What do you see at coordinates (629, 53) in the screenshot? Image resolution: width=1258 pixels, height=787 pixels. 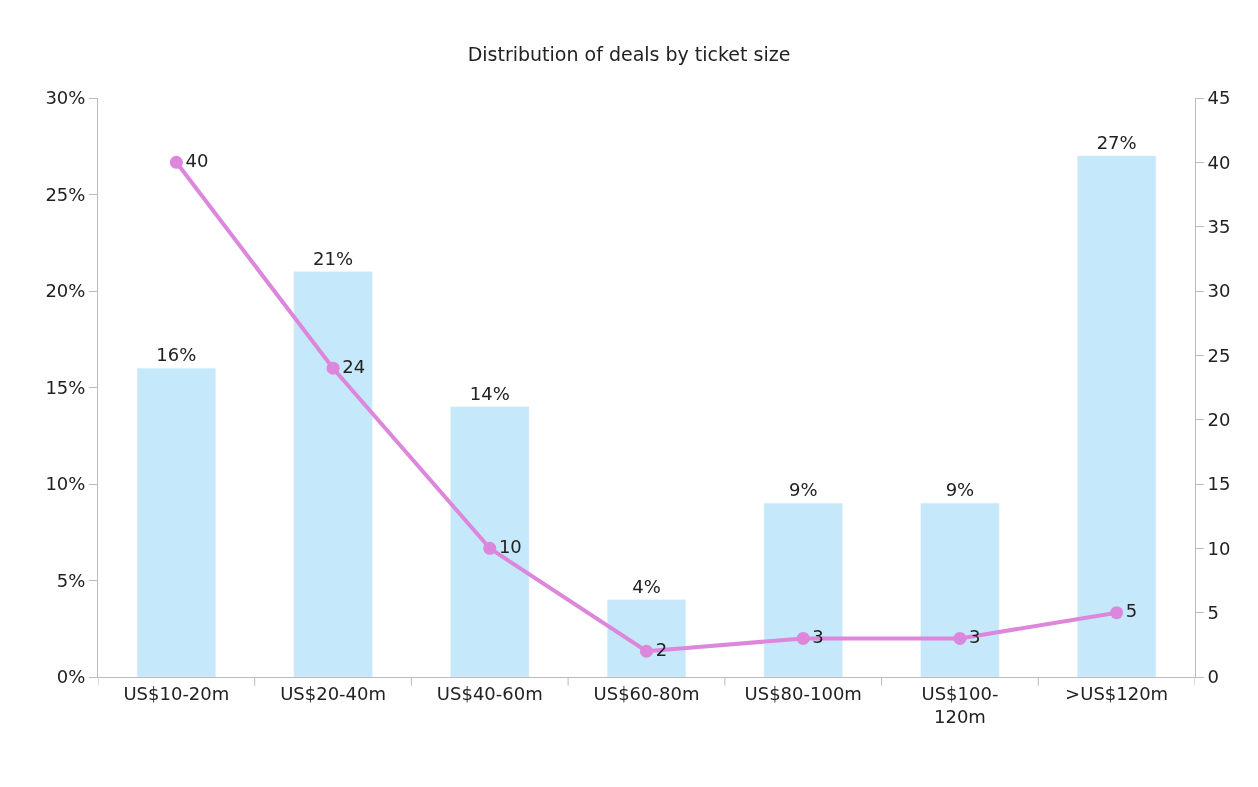 I see `chart-title: Distribution of deals by ticket size` at bounding box center [629, 53].